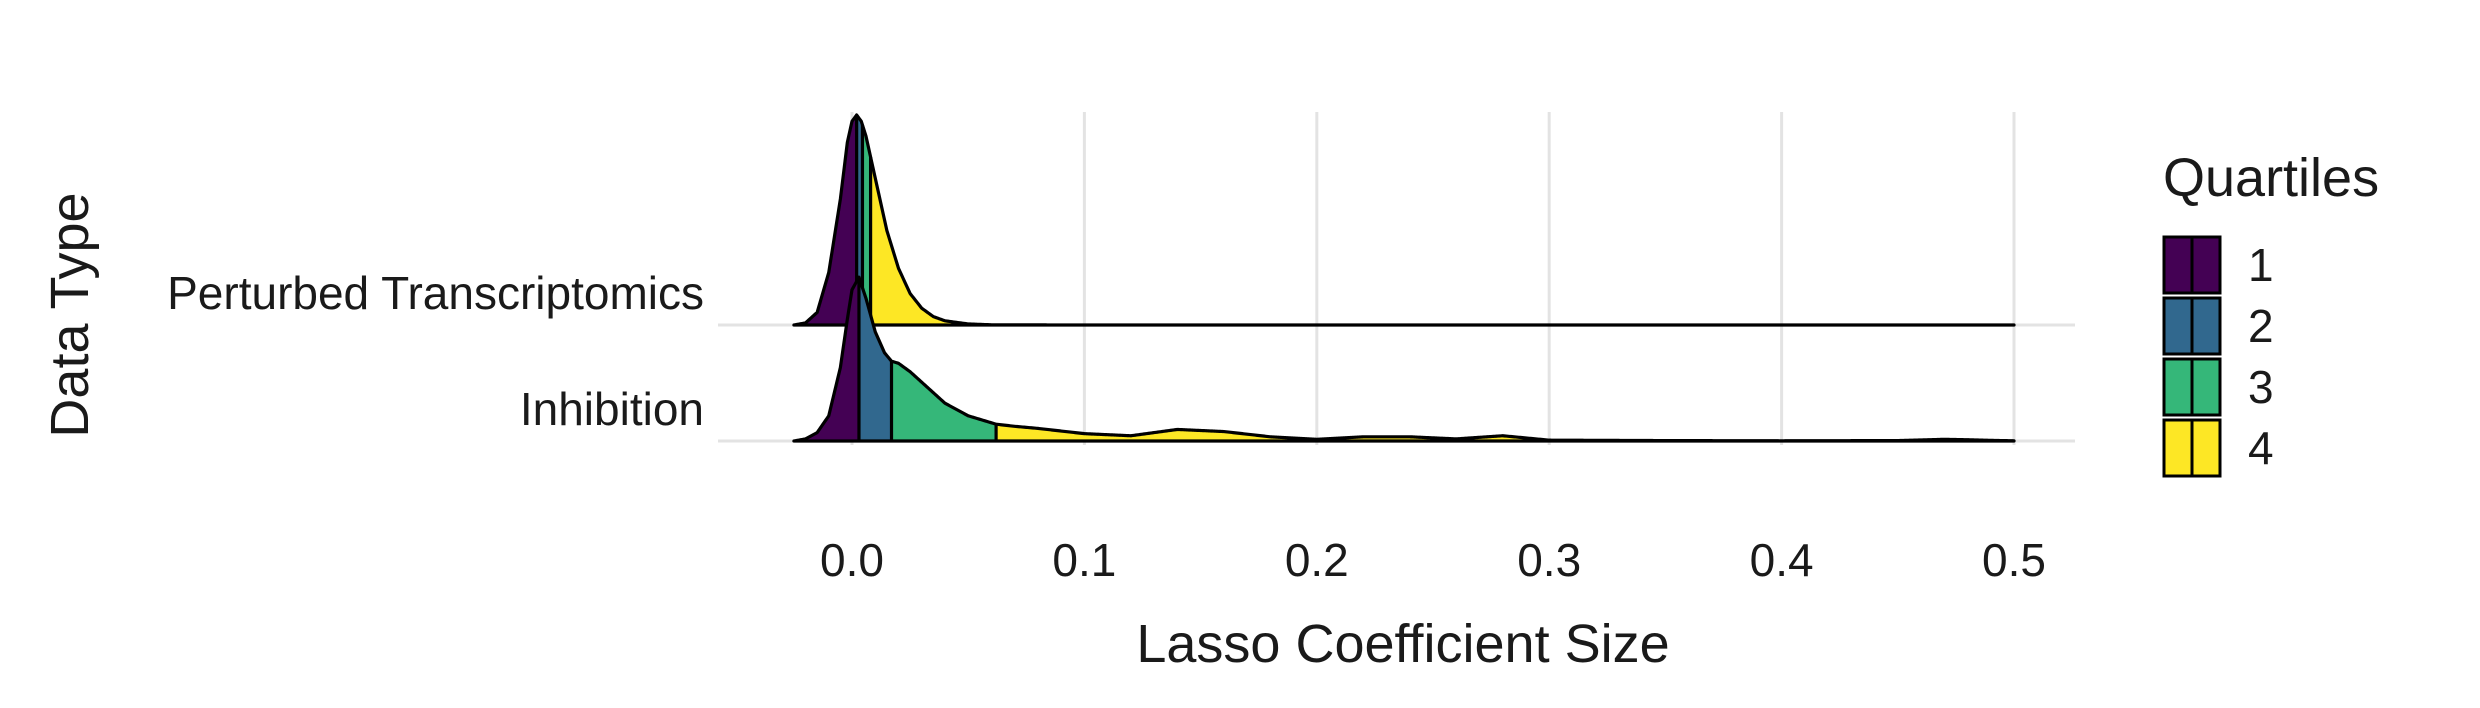 The width and height of the screenshot is (2480, 708). Describe the element at coordinates (70, 314) in the screenshot. I see `y-axis-title: Data Type` at that location.